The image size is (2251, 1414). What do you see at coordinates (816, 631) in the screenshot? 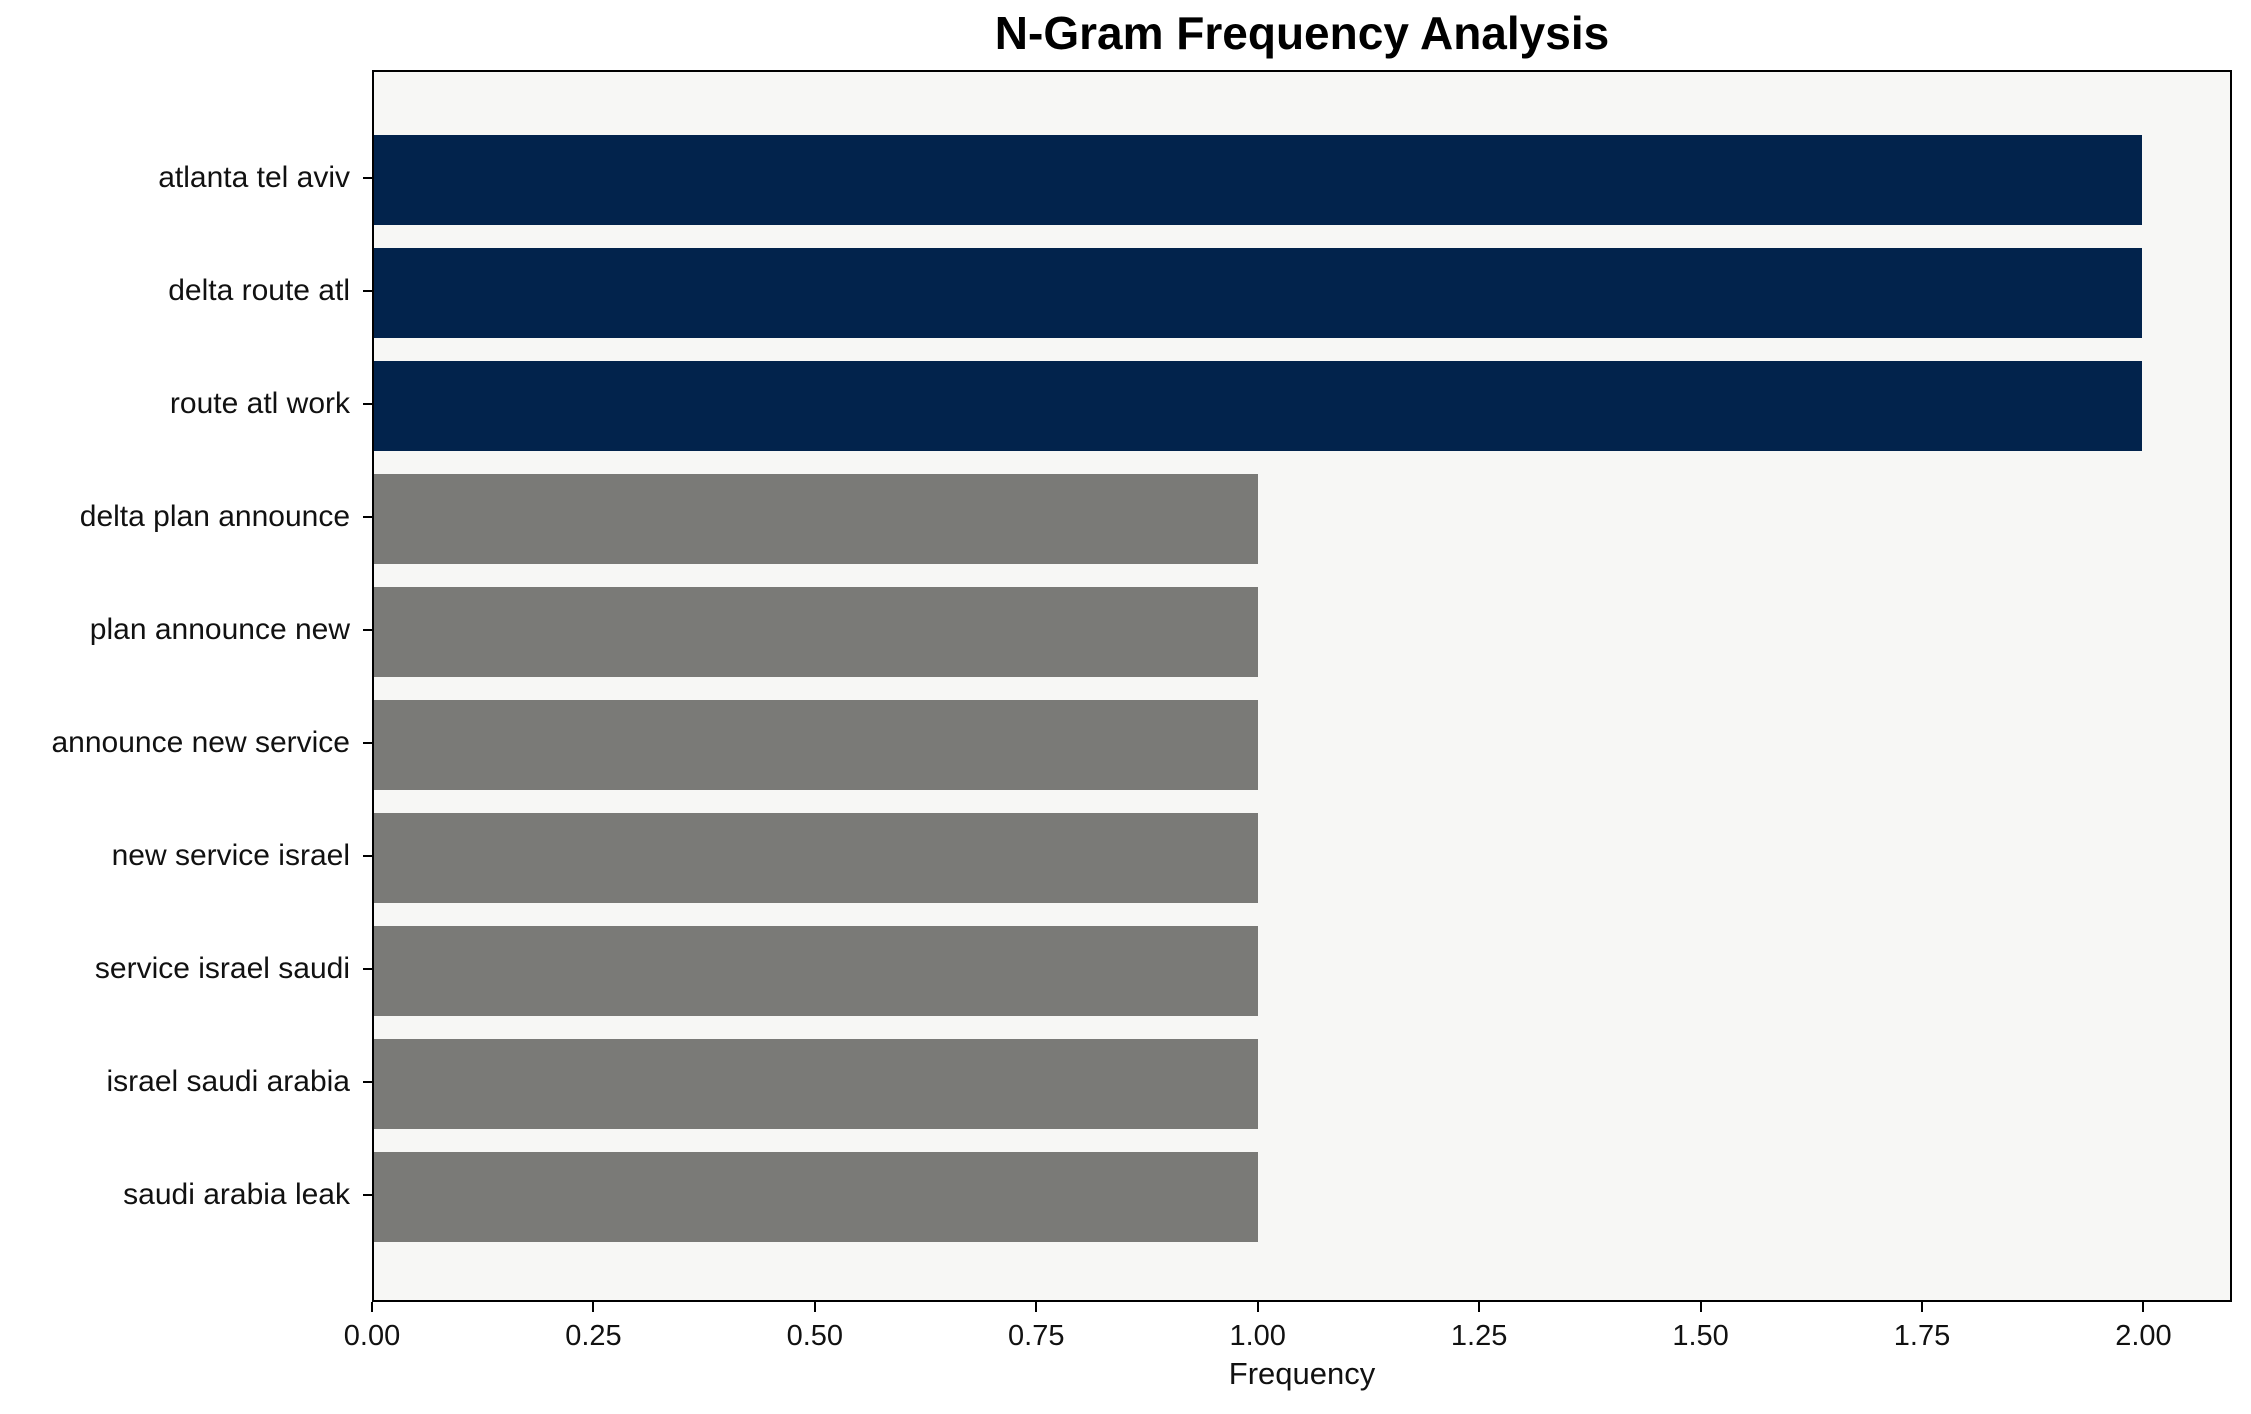
I see `bar-plan-announce-new` at bounding box center [816, 631].